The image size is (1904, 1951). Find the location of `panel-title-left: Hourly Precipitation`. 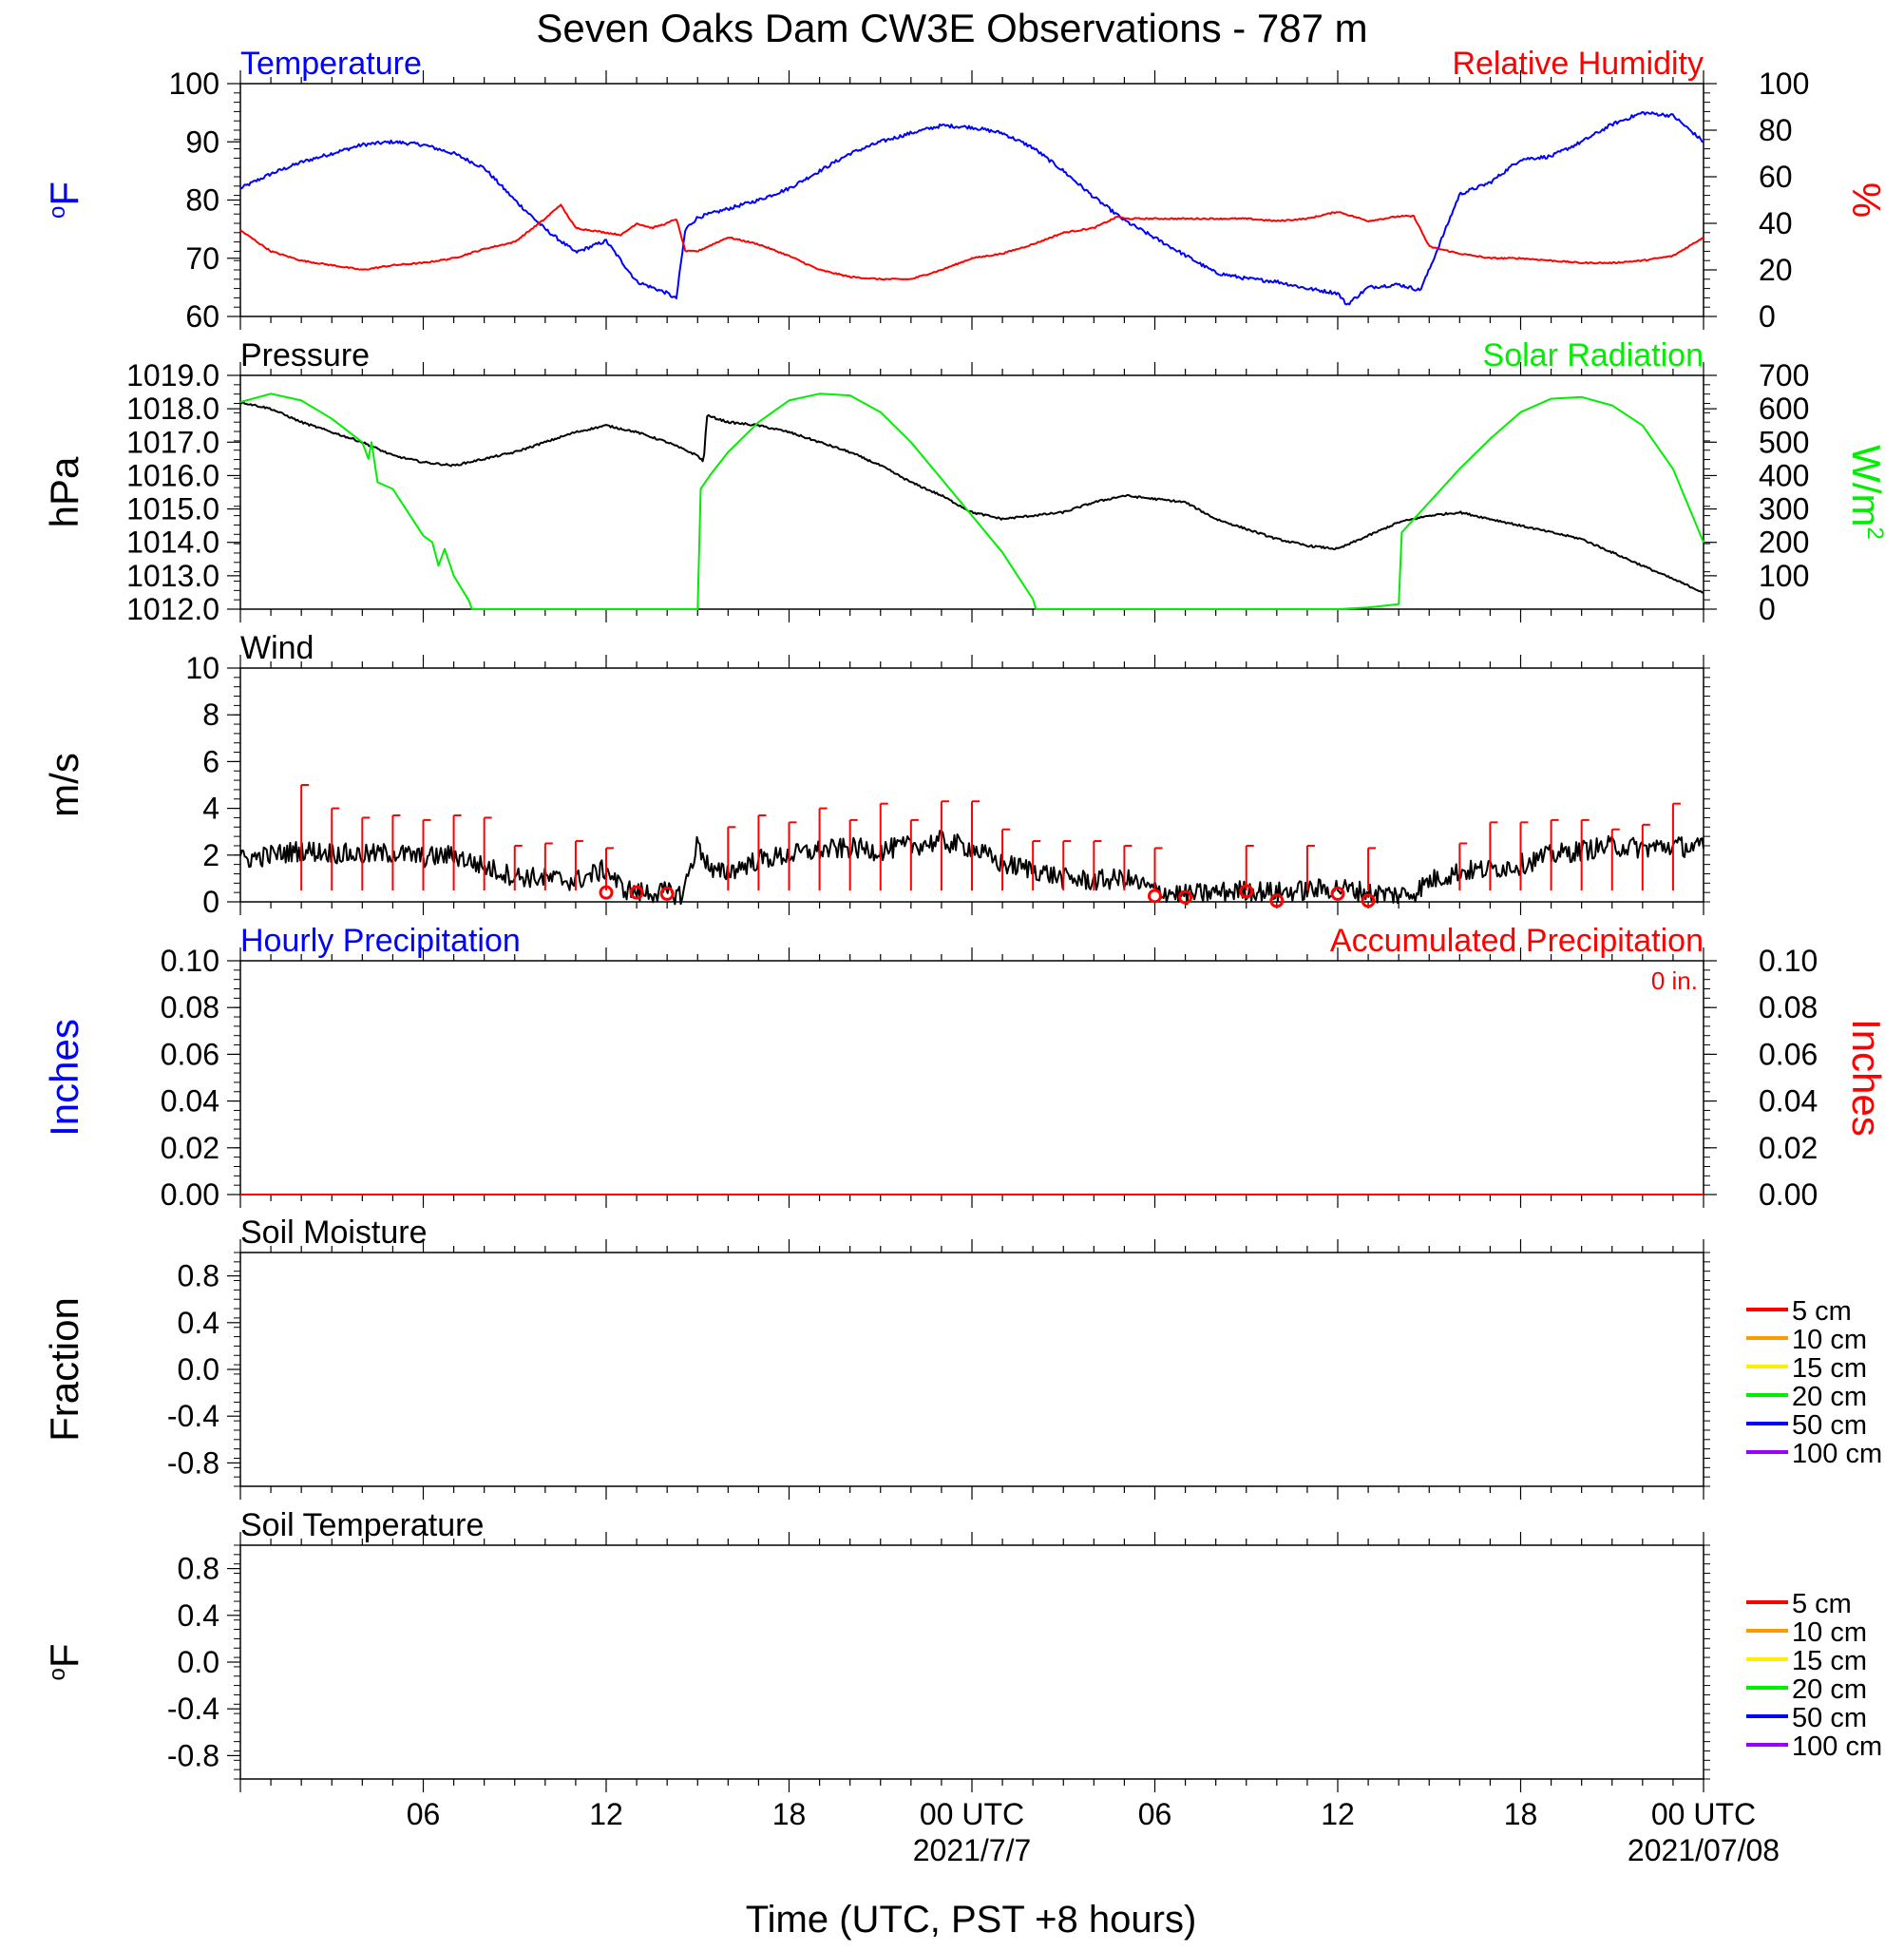

panel-title-left: Hourly Precipitation is located at coordinates (381, 941).